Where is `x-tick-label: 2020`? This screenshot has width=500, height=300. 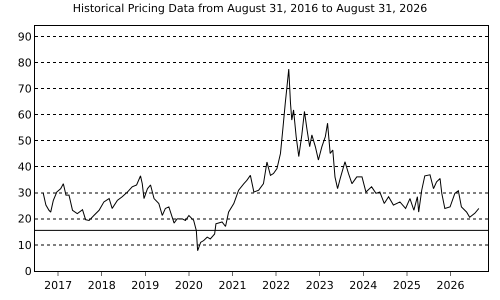
x-tick-label: 2020 is located at coordinates (188, 285).